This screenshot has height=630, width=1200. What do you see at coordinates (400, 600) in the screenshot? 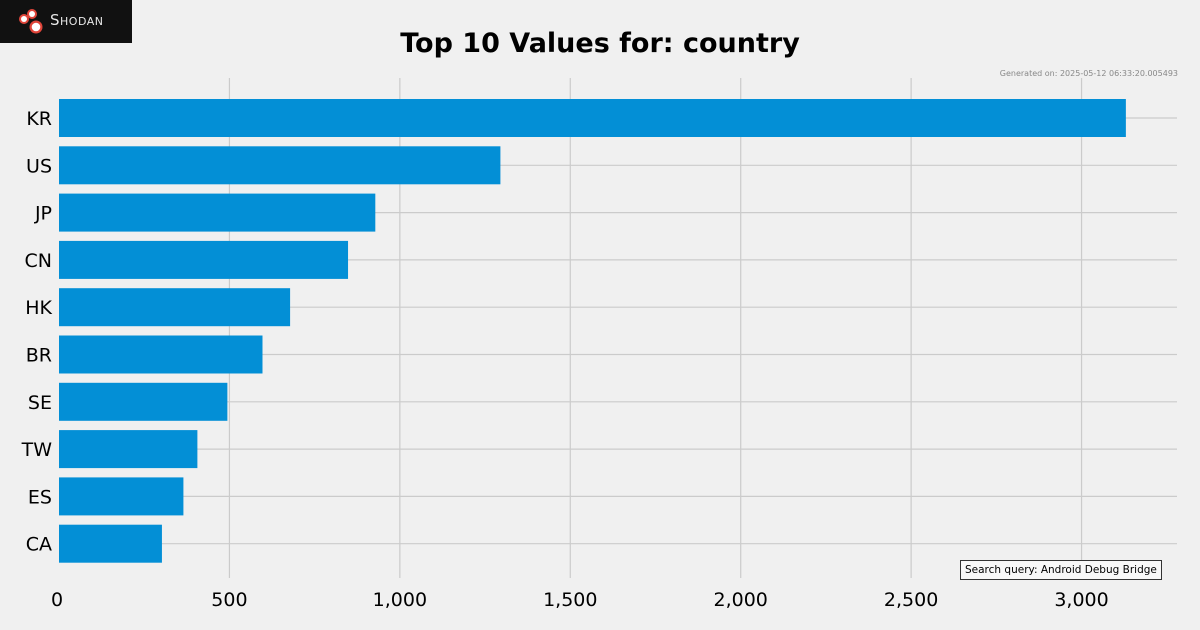
I see `x-tick-label: 1,000` at bounding box center [400, 600].